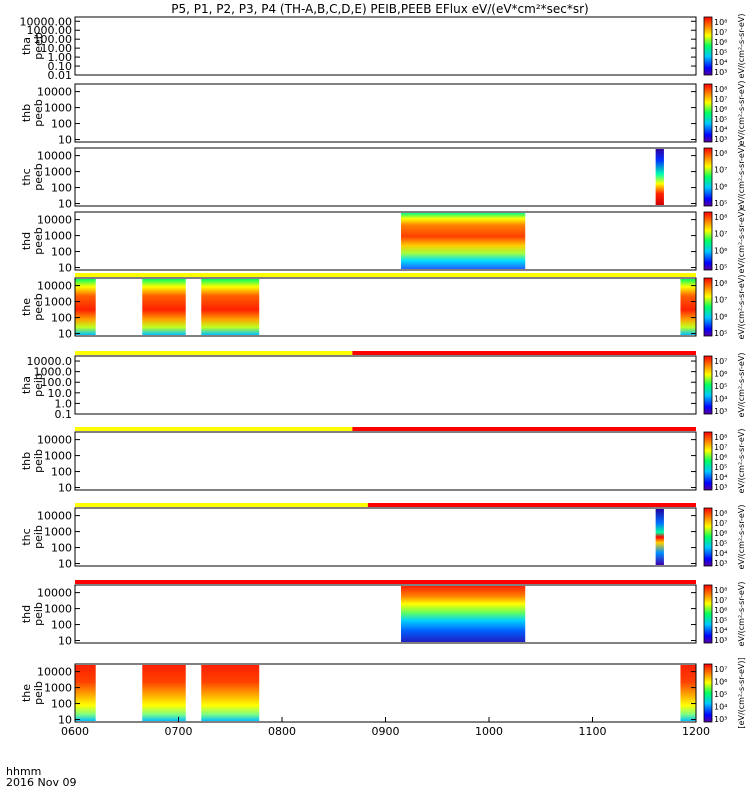 This screenshot has height=800, width=750. What do you see at coordinates (60, 57) in the screenshot?
I see `y-tick-label: 1.00` at bounding box center [60, 57].